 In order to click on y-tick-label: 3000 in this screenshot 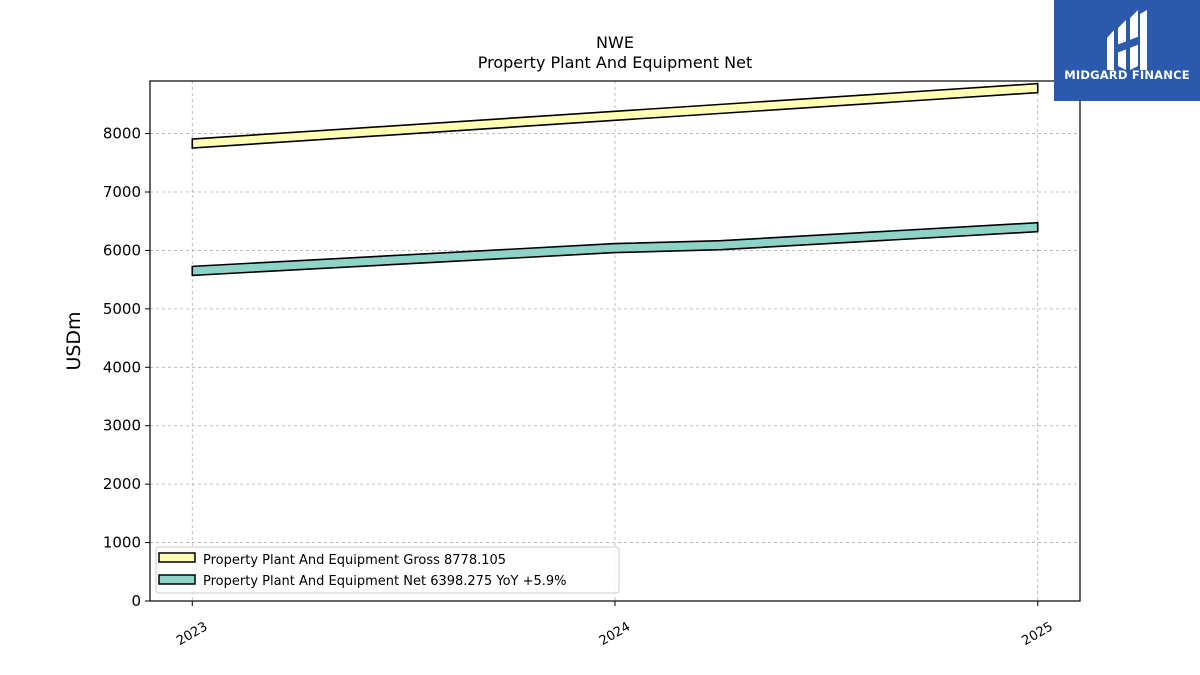, I will do `click(122, 426)`.